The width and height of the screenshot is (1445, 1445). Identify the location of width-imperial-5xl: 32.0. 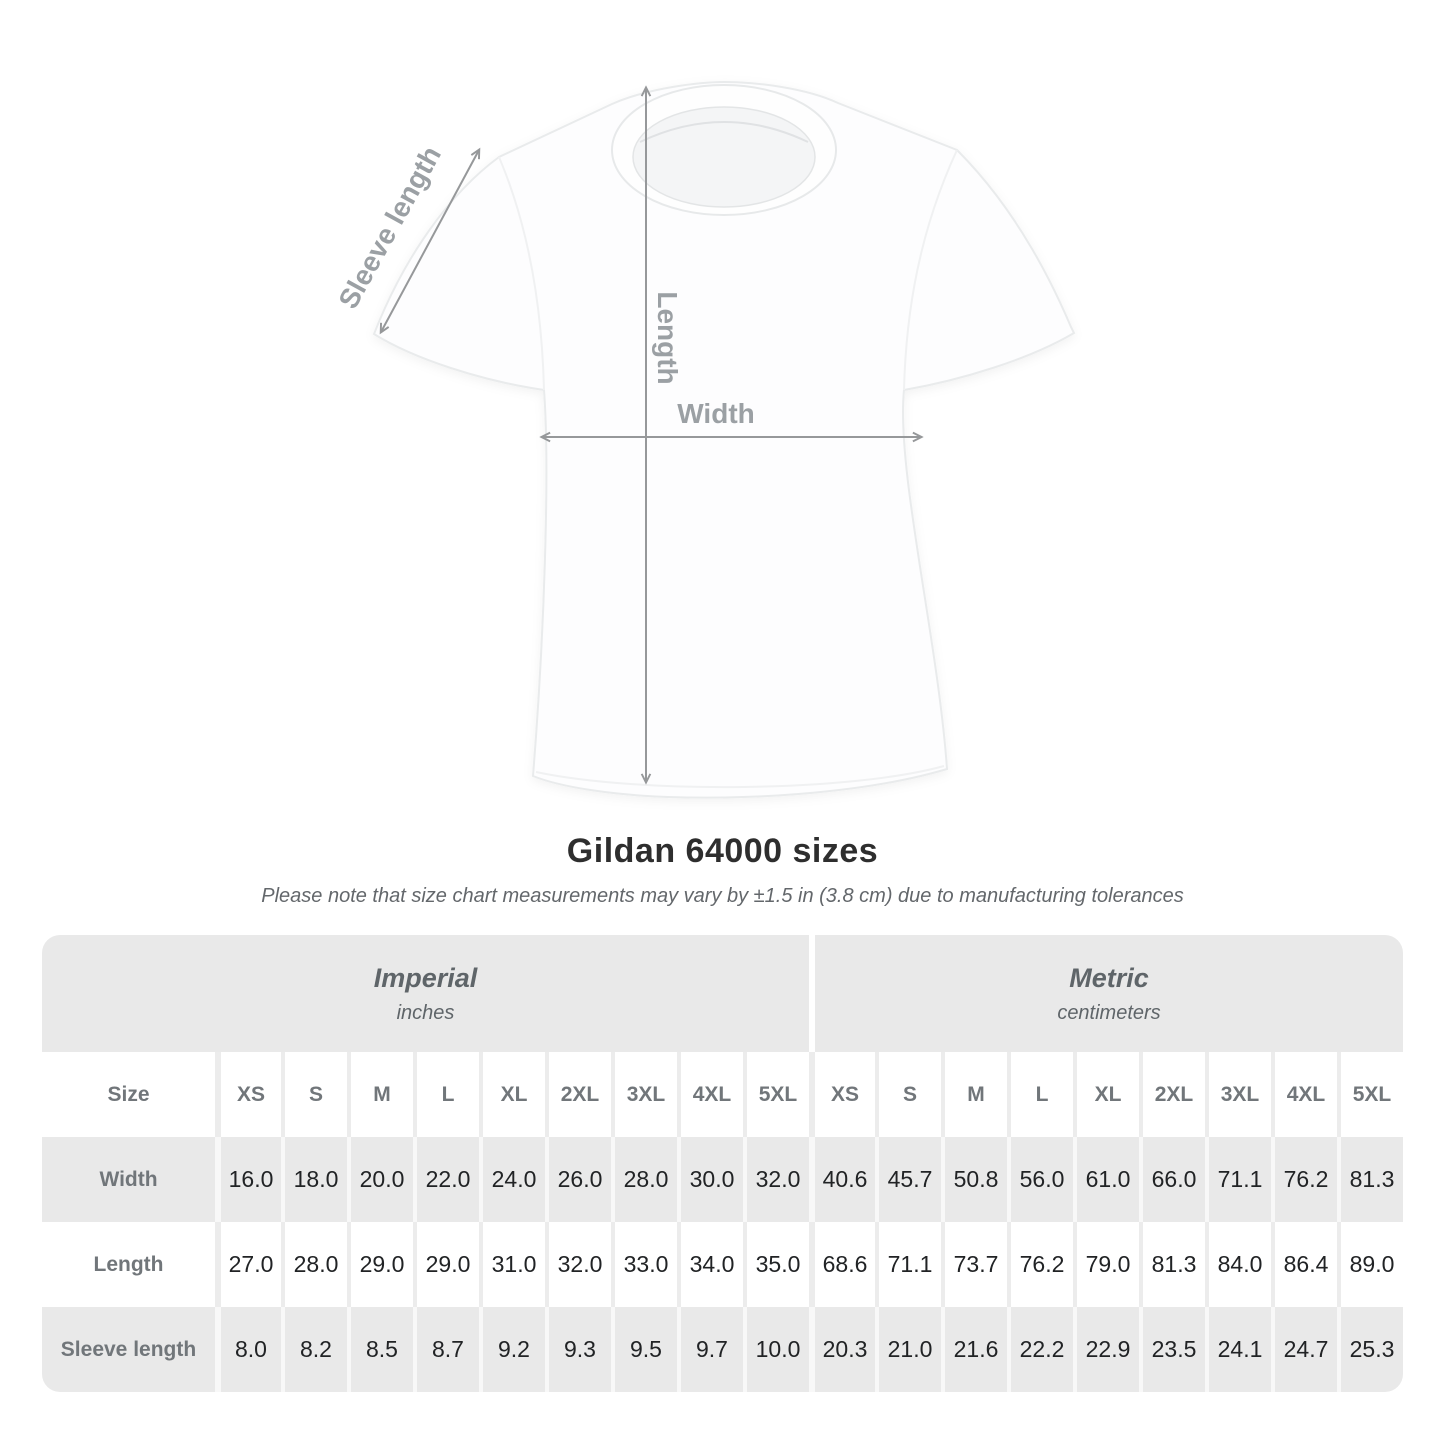
(776, 1179).